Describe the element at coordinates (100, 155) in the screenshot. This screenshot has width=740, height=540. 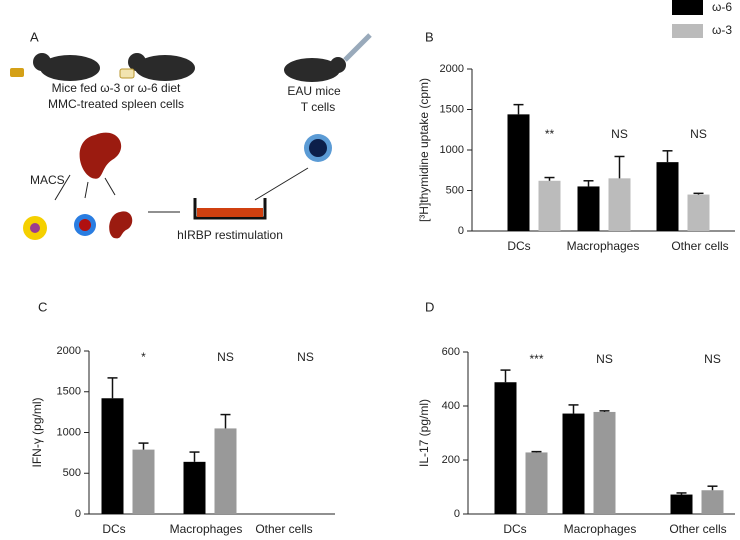
I see `spleen` at that location.